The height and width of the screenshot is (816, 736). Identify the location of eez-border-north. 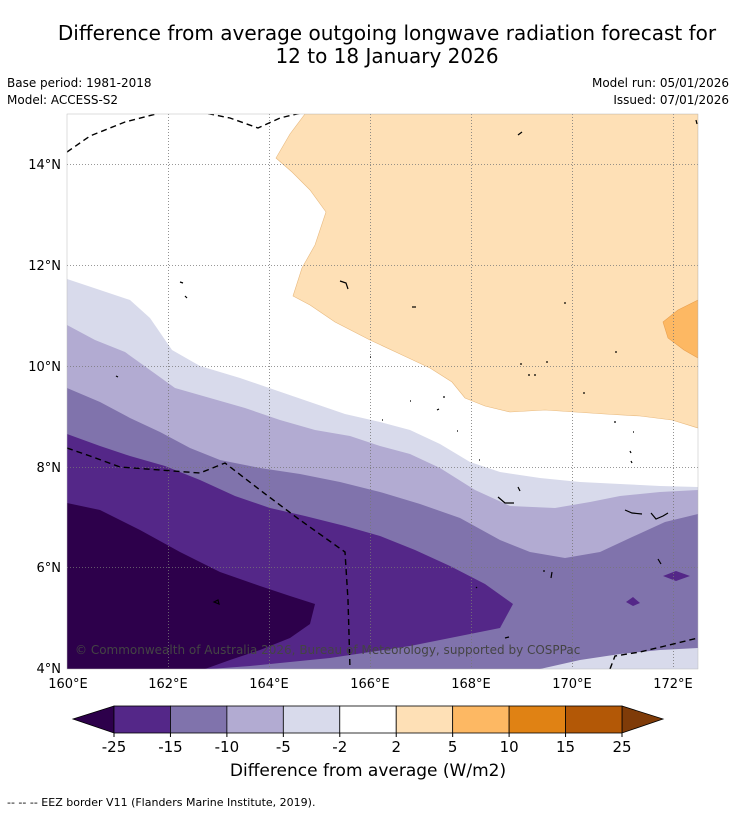
(183, 133).